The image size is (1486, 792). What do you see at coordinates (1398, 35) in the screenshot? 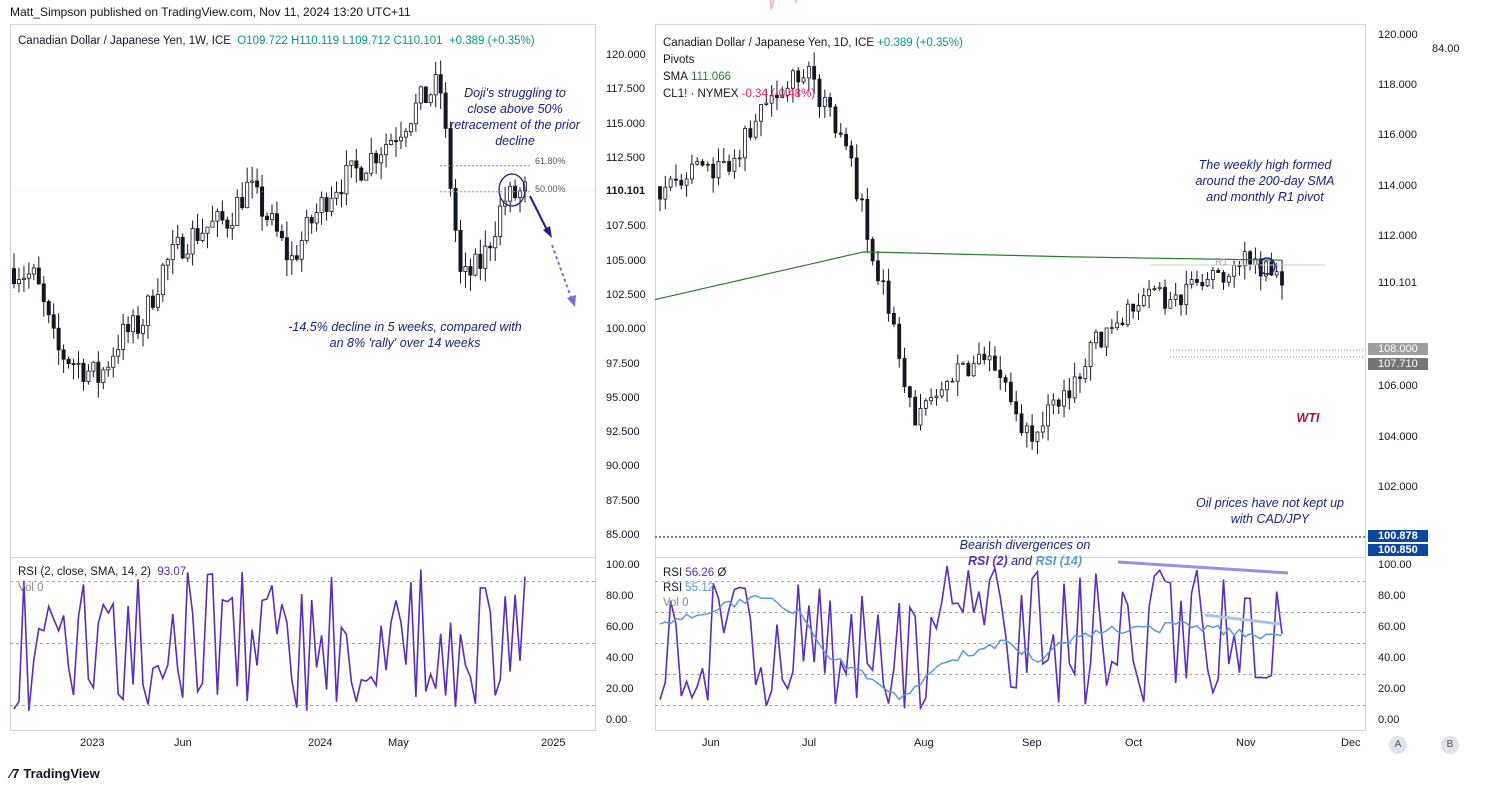
I see `right-price-tick: 120.000` at bounding box center [1398, 35].